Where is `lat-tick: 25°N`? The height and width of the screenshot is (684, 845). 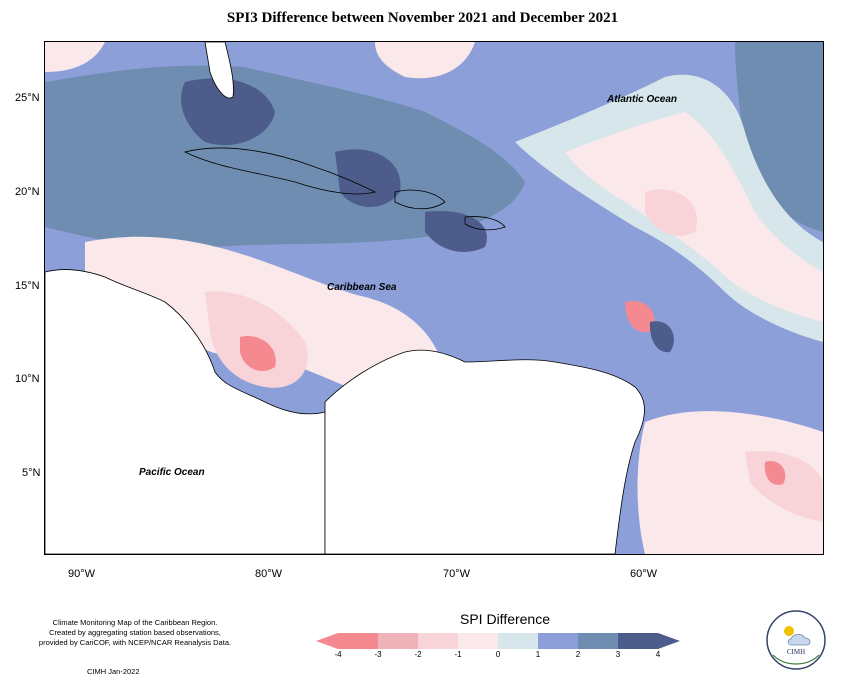
lat-tick: 25°N is located at coordinates (27, 98).